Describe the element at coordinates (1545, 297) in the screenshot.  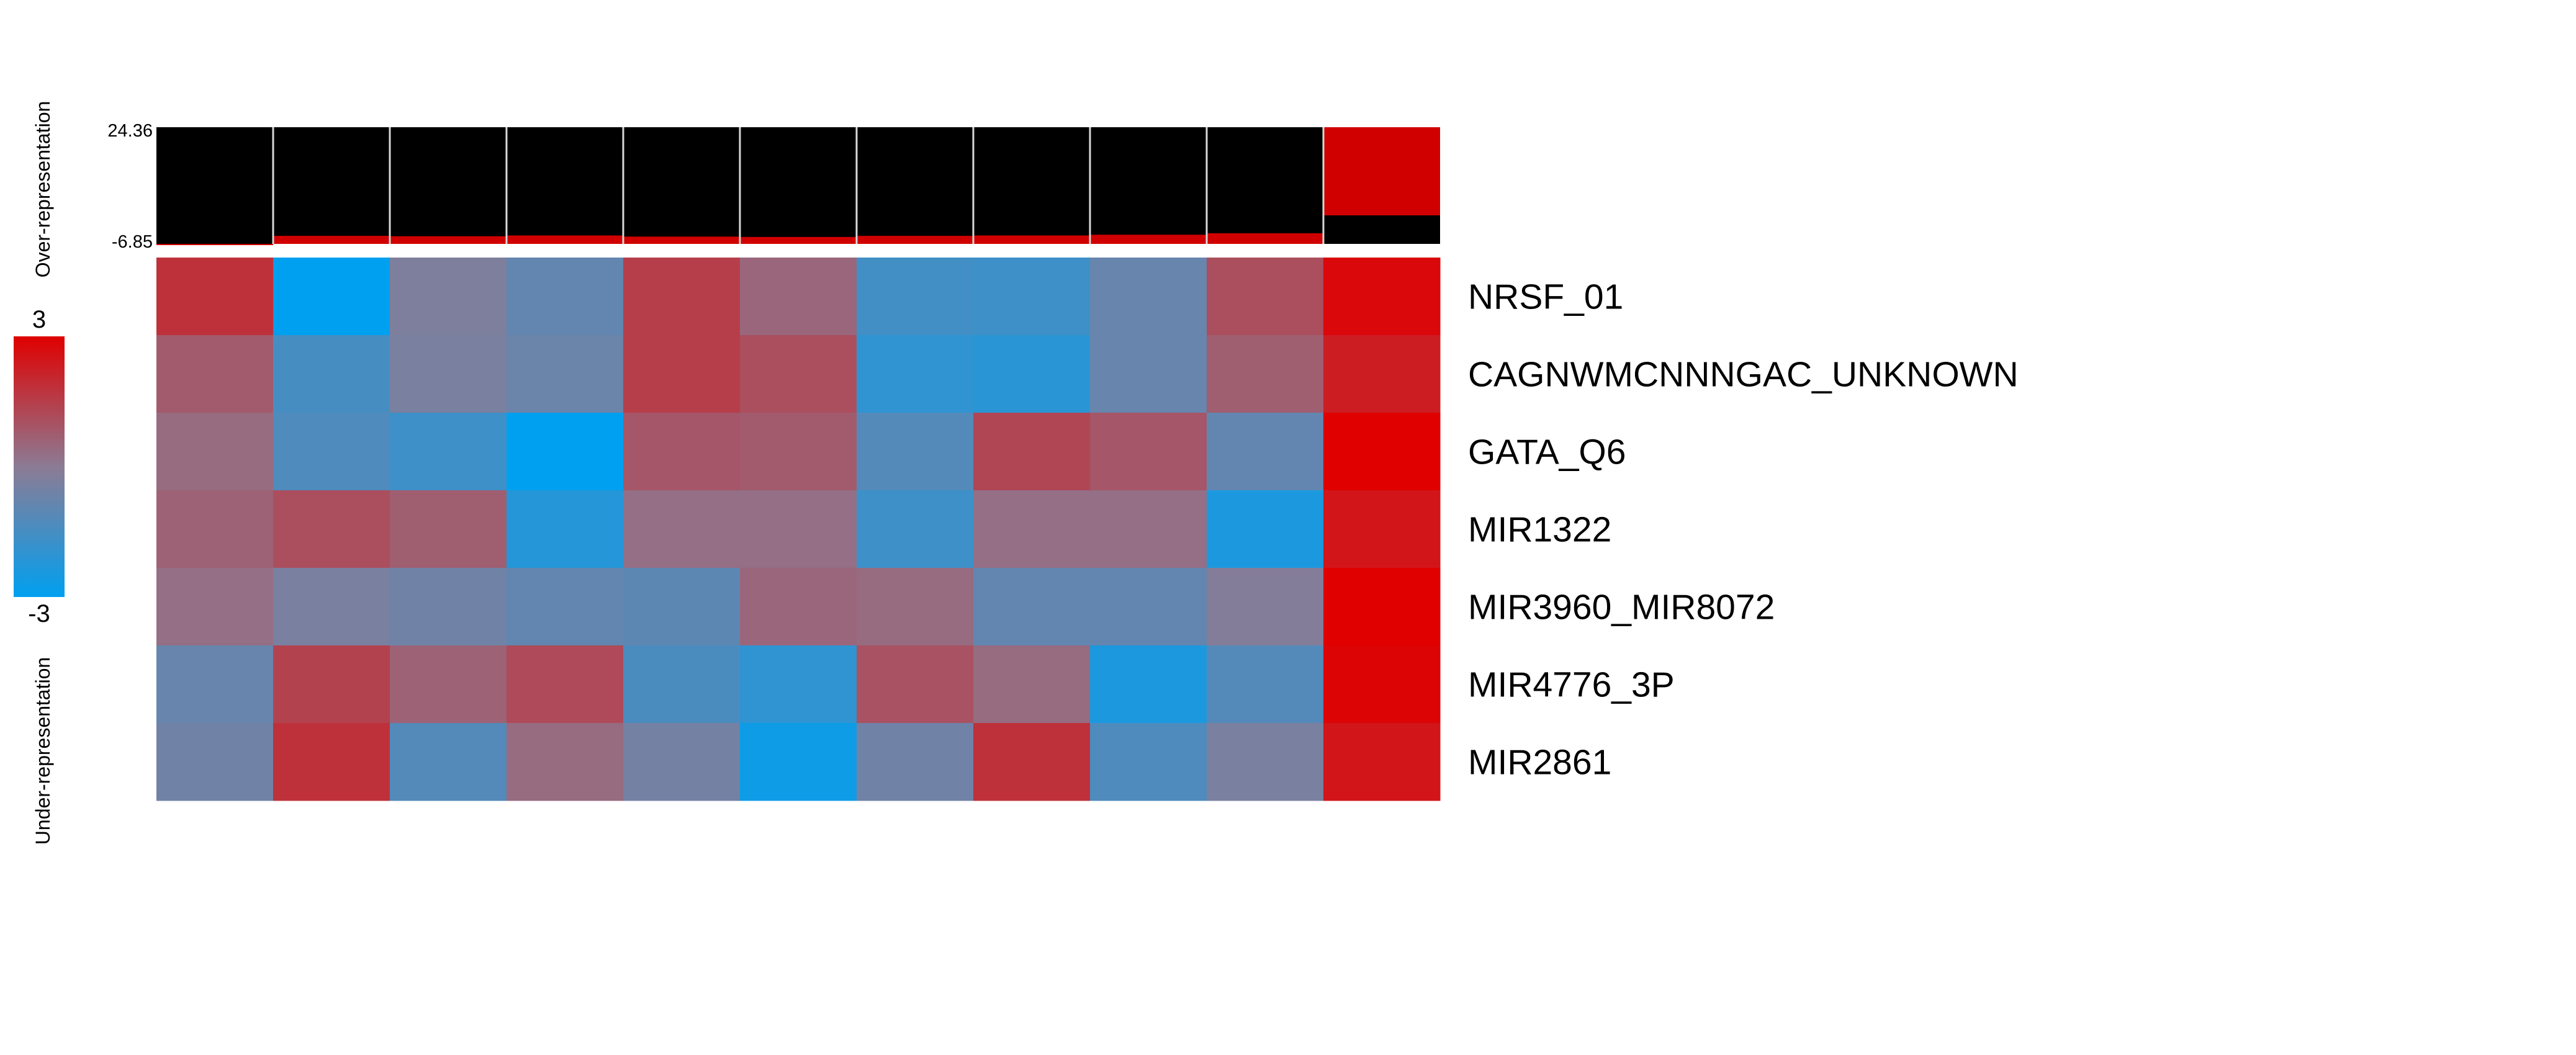
I see `row-label: NRSF_01` at that location.